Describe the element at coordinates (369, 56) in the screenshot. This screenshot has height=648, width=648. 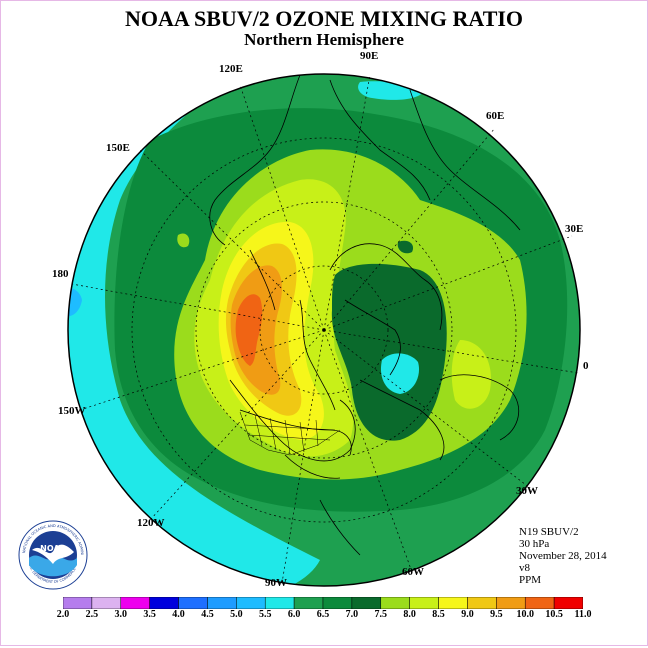
I see `label-lon-90e: 90E` at that location.